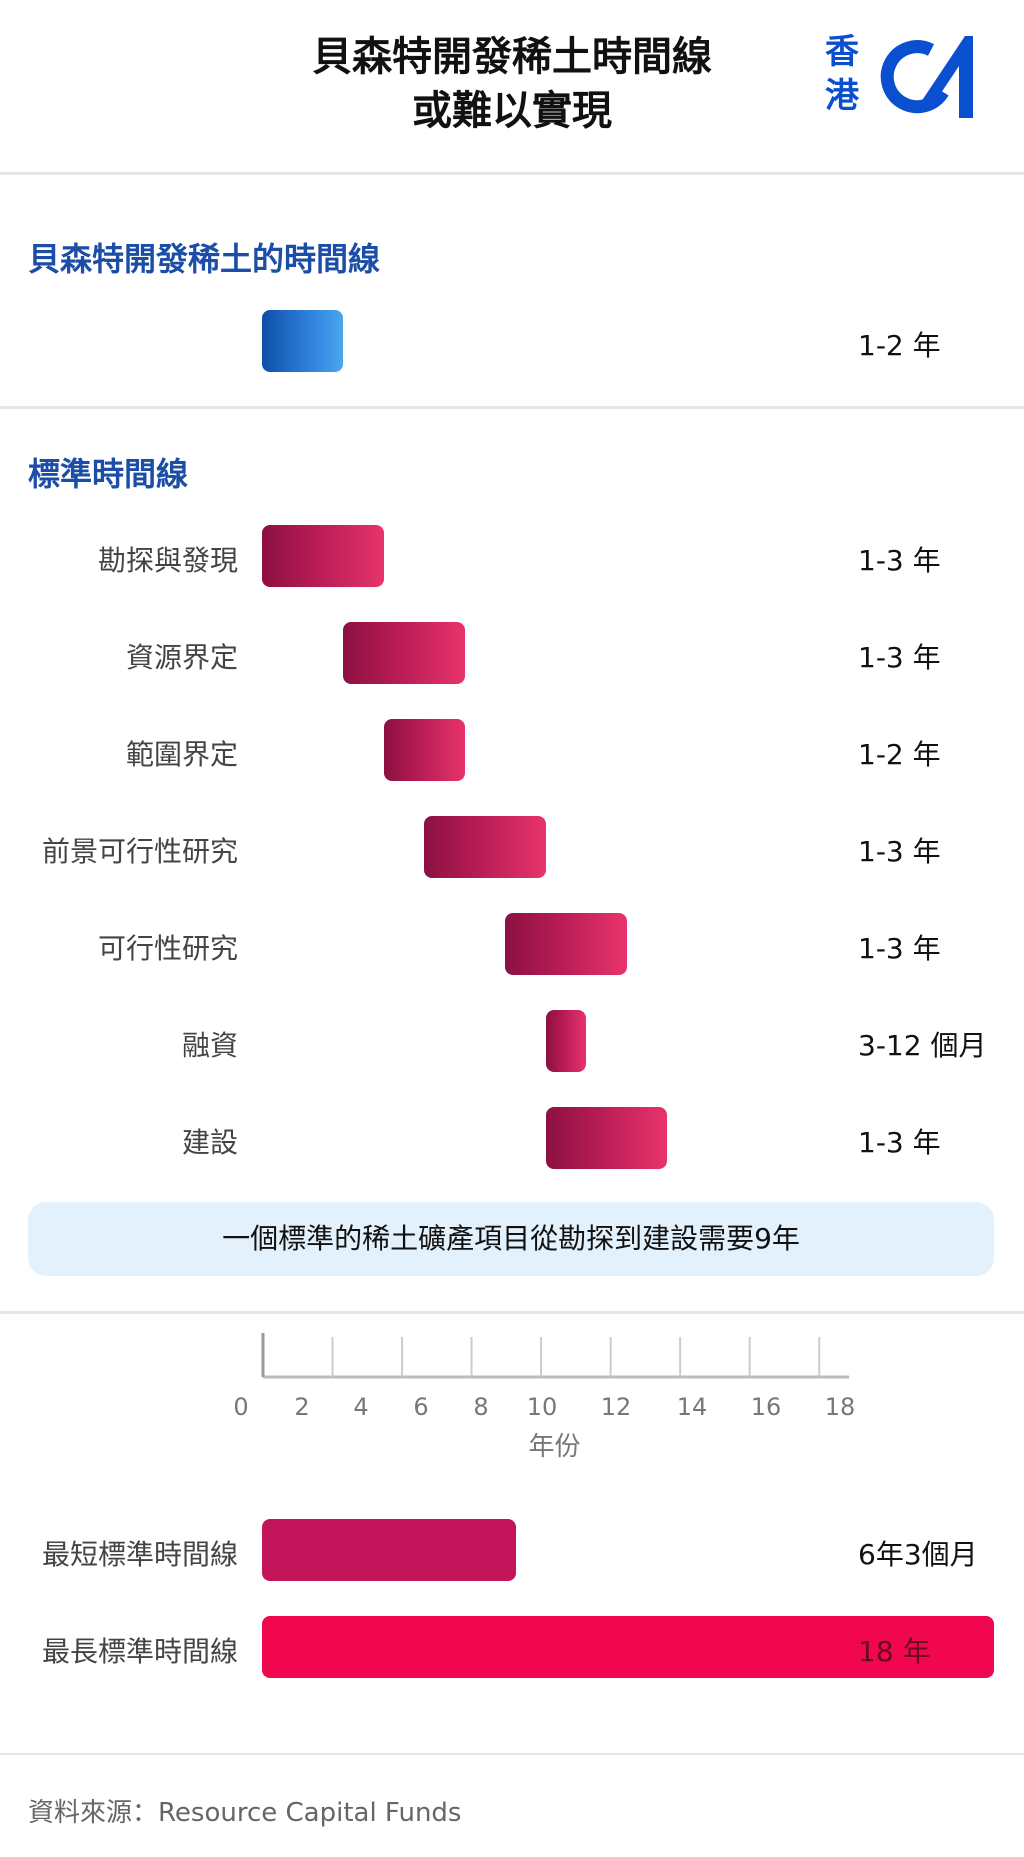 This screenshot has height=1857, width=1024. What do you see at coordinates (511, 1239) in the screenshot?
I see `summary-note: 一個標準的稀土礦產項目從勘探到建設需要9年` at bounding box center [511, 1239].